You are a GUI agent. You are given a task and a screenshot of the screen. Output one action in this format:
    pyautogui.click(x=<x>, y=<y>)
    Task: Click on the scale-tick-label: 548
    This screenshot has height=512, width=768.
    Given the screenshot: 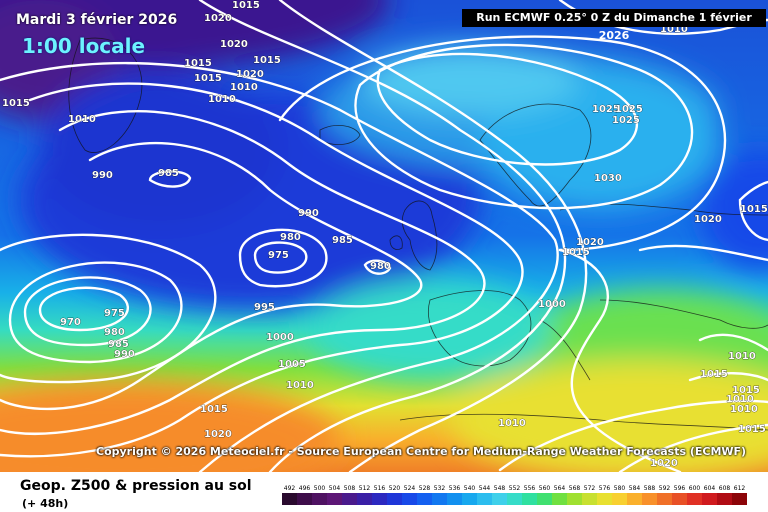 What is the action you would take?
    pyautogui.click(x=500, y=488)
    